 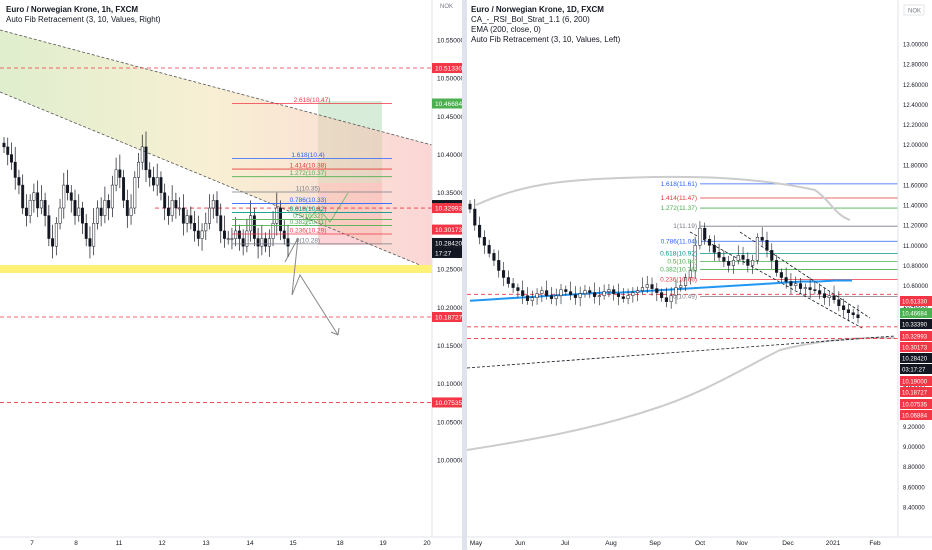 What do you see at coordinates (675, 543) in the screenshot?
I see `right-time-axis: May Jun Jul Aug Sep Oct Nov Dec 2021 Feb` at bounding box center [675, 543].